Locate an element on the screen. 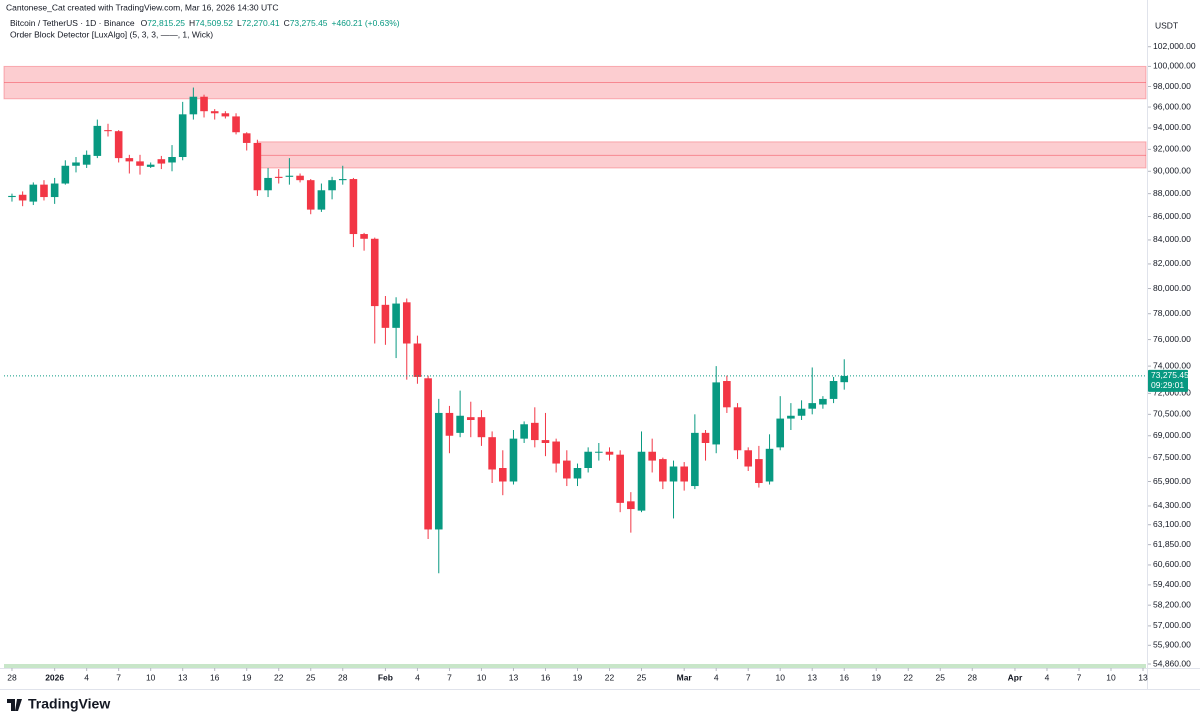  y-tick-label: 61,850.00 is located at coordinates (1172, 544).